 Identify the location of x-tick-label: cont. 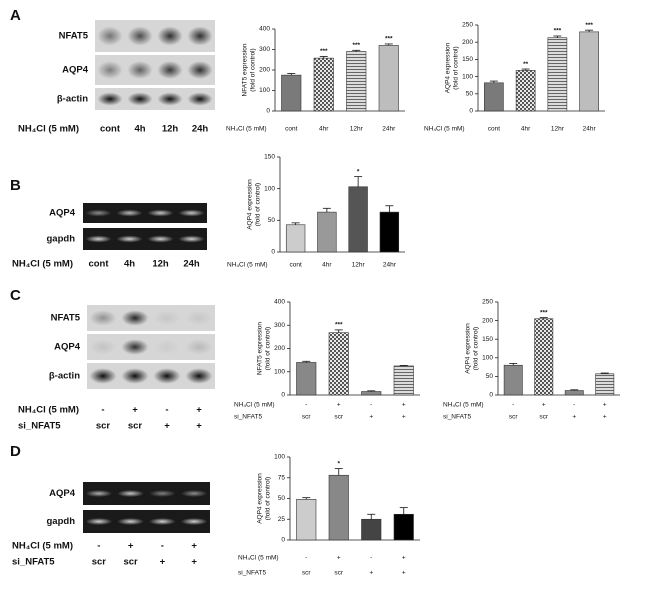
(291, 129).